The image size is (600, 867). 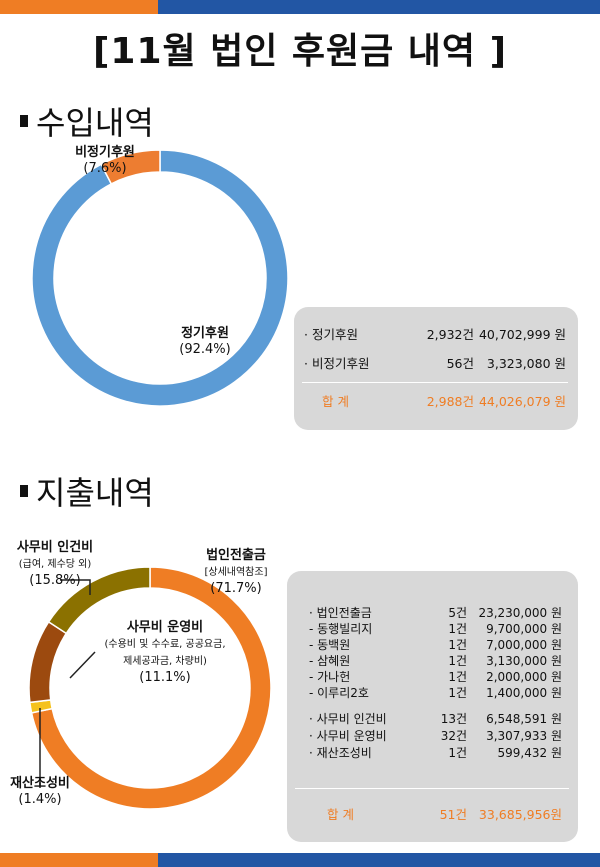 What do you see at coordinates (453, 814) in the screenshot?
I see `expense-total-count: 51건` at bounding box center [453, 814].